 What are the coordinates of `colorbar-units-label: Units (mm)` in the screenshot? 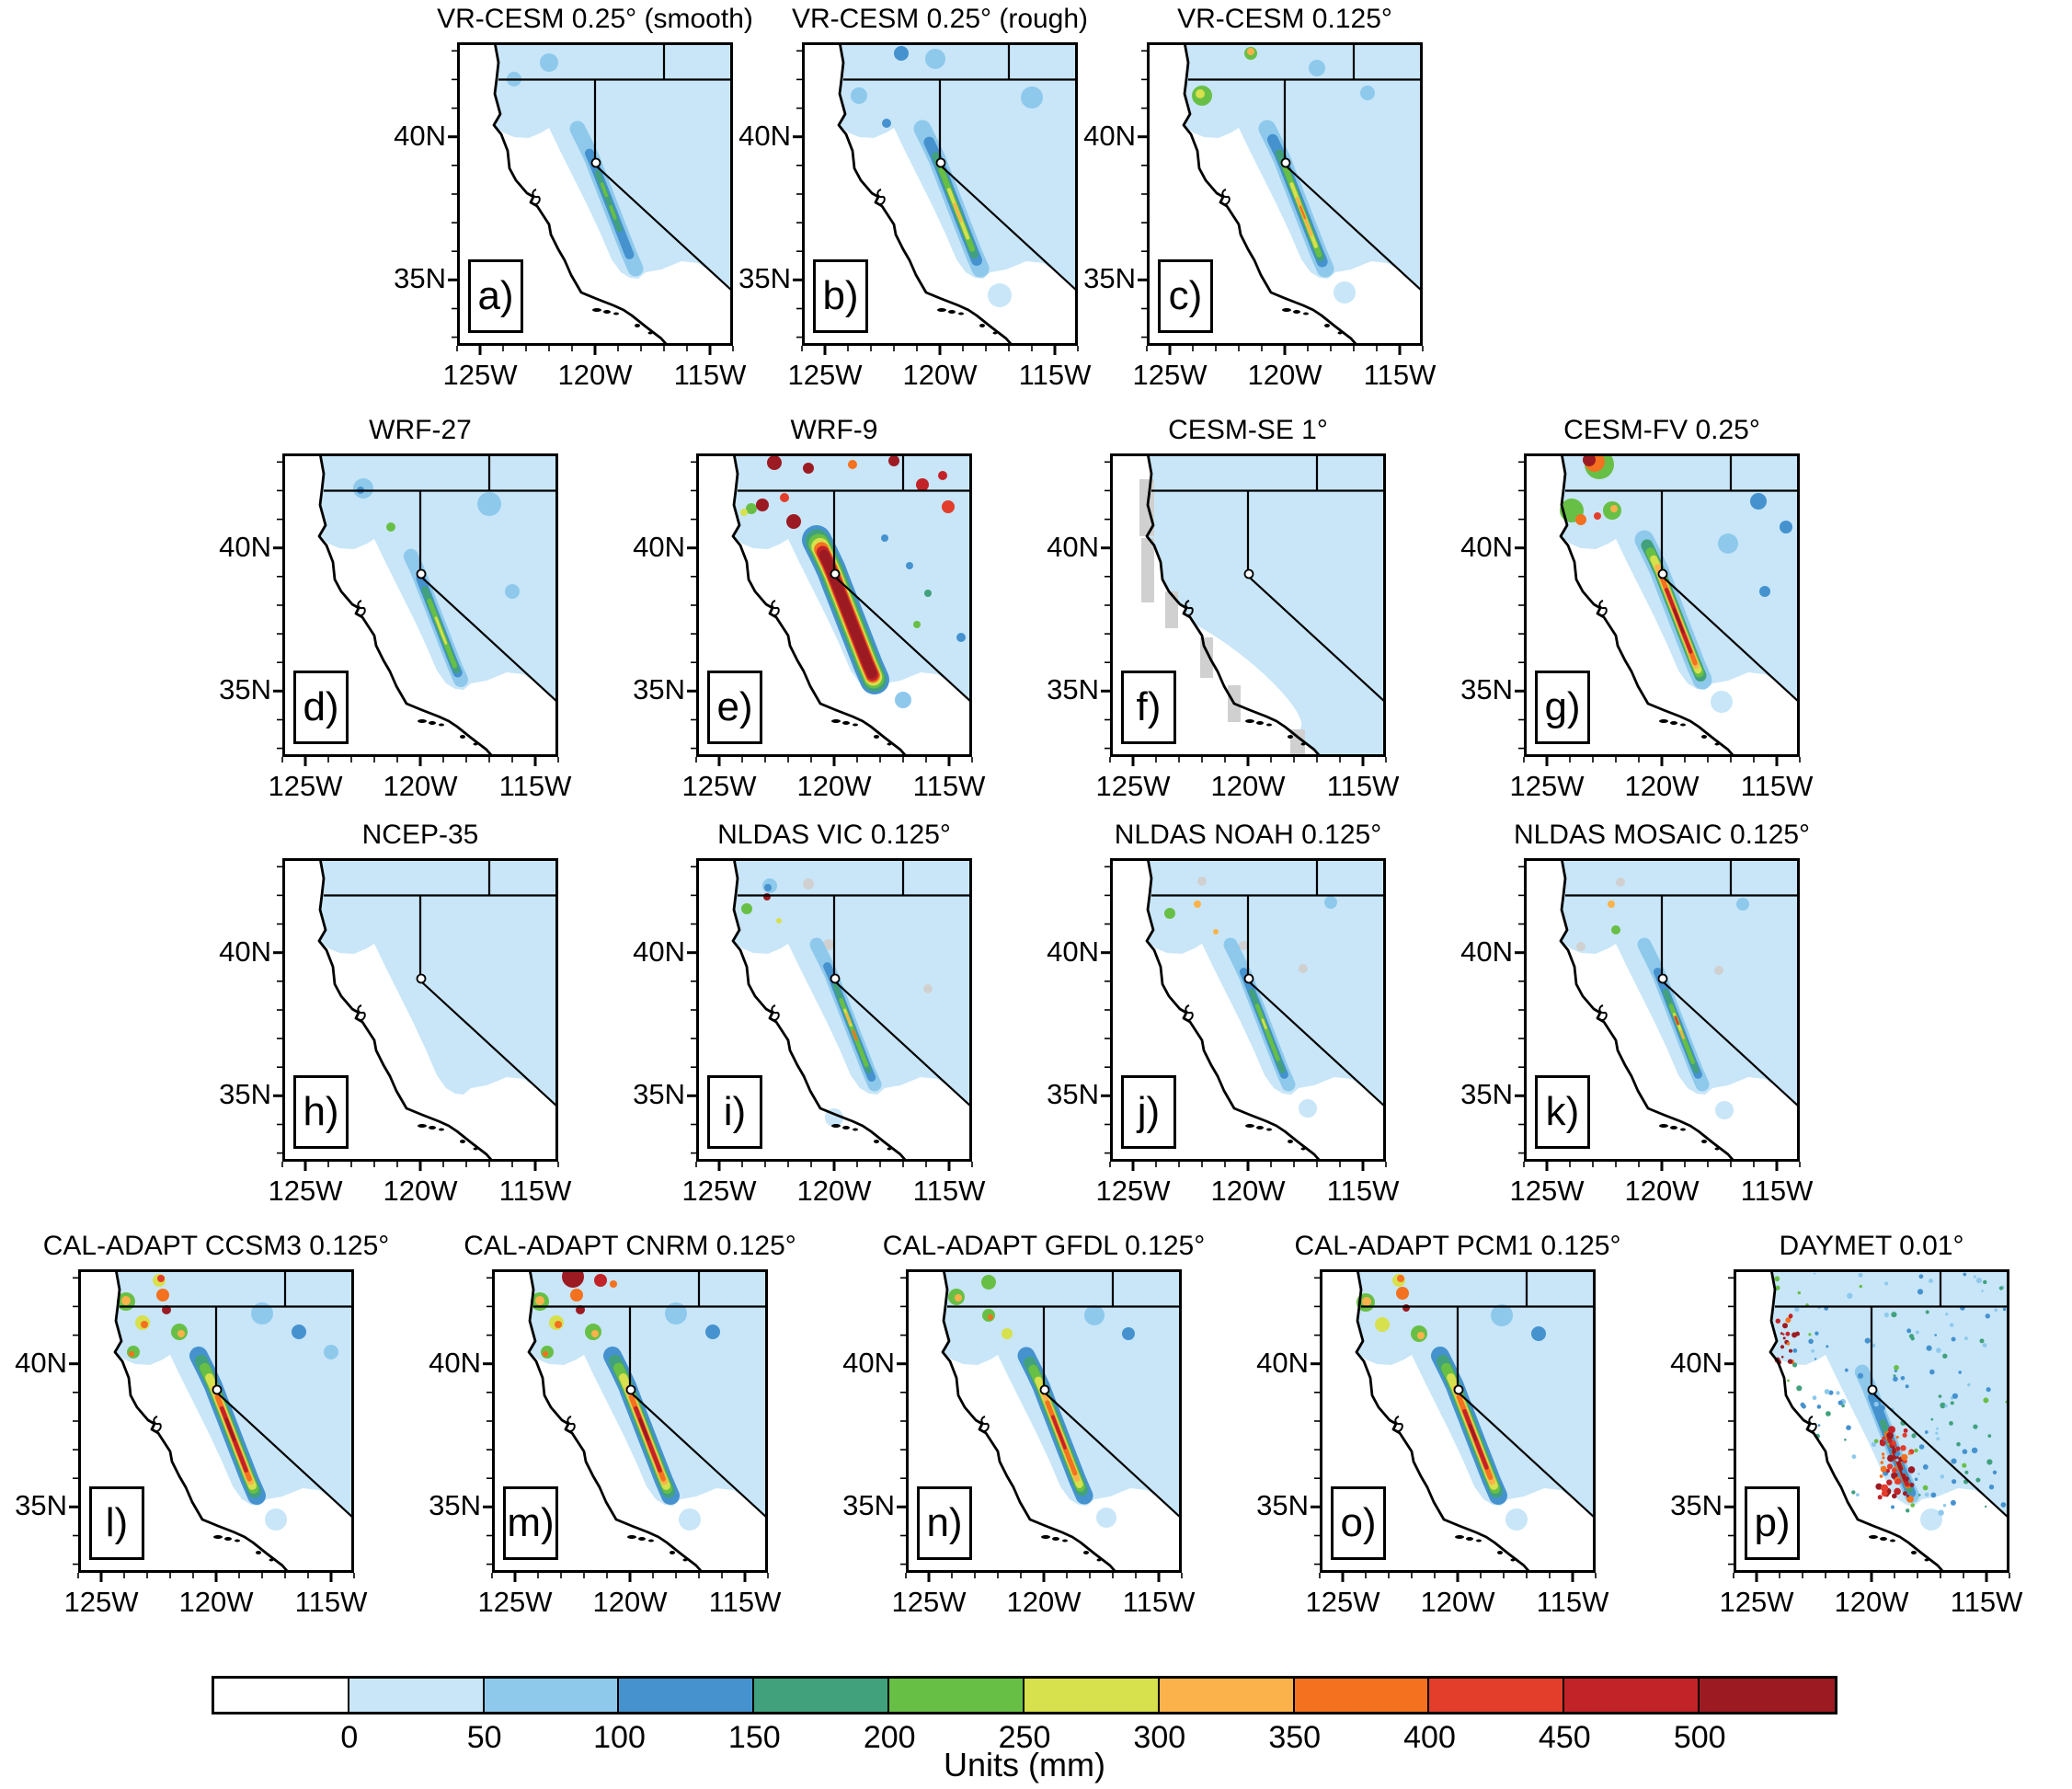 It's located at (1024, 1764).